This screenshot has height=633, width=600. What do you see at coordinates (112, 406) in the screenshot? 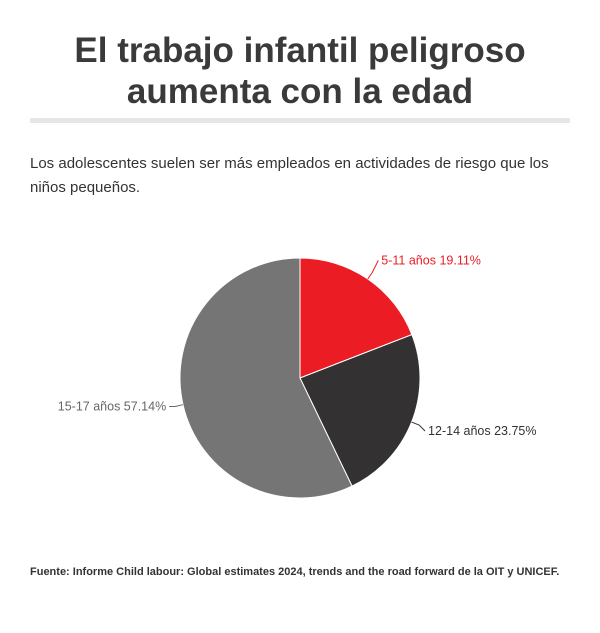
I see `pie-data-label: 15-17 años 57.14%` at bounding box center [112, 406].